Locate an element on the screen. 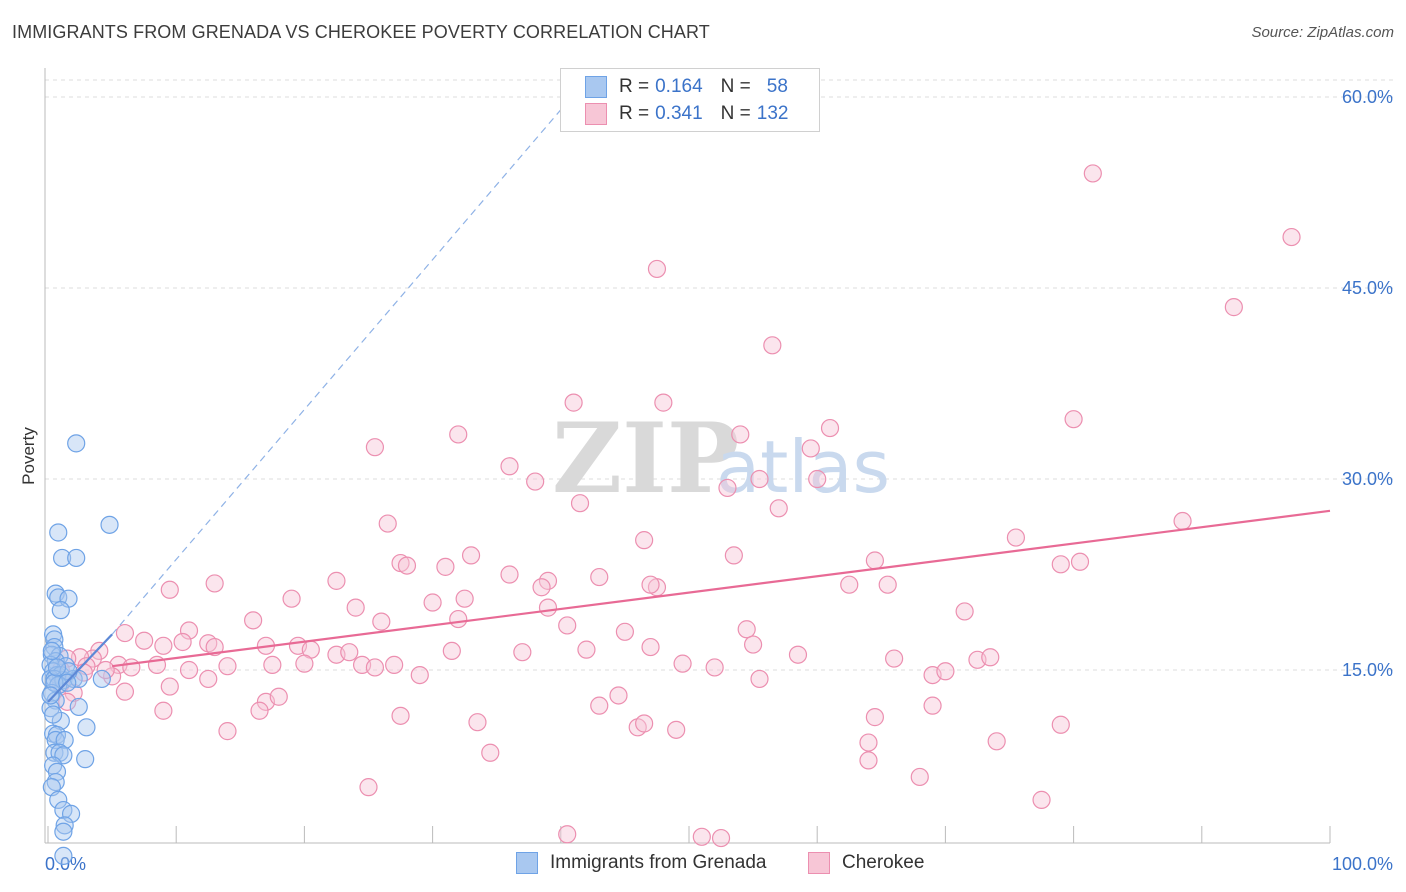  legend-r-label: R = is located at coordinates (634, 86).